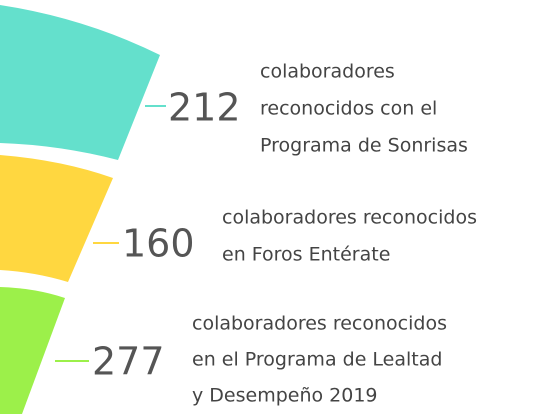 The image size is (544, 414). I want to click on description: y Desempeño 2019, so click(285, 396).